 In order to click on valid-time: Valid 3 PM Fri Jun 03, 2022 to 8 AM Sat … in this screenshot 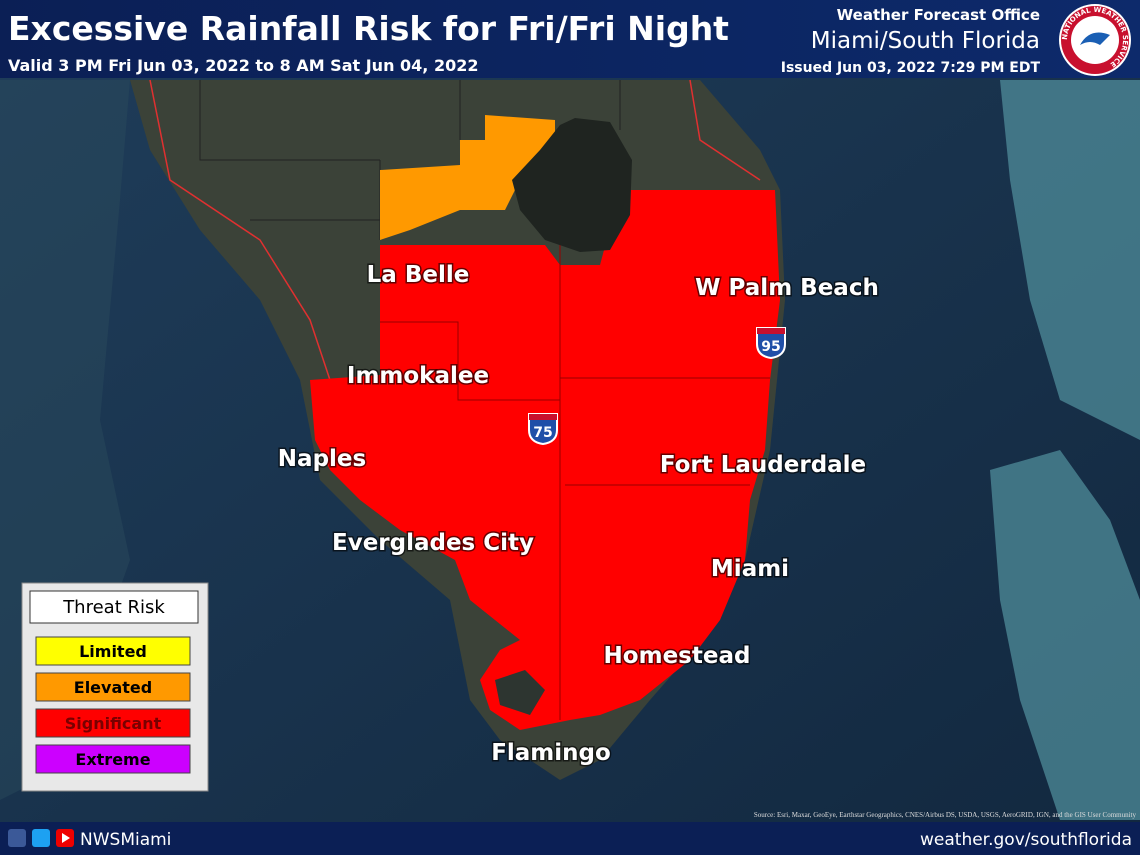, I will do `click(243, 65)`.